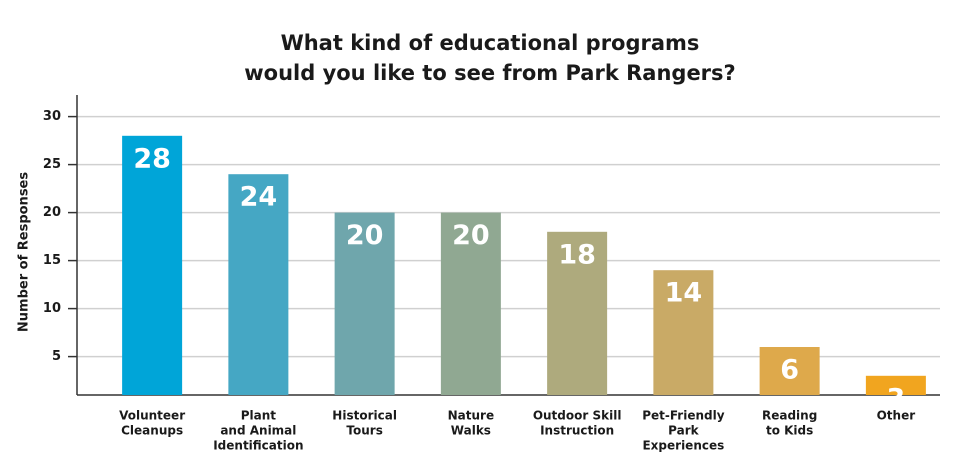 This screenshot has width=975, height=473. I want to click on chart-title: would you like to see from Park Rangers?, so click(489, 73).